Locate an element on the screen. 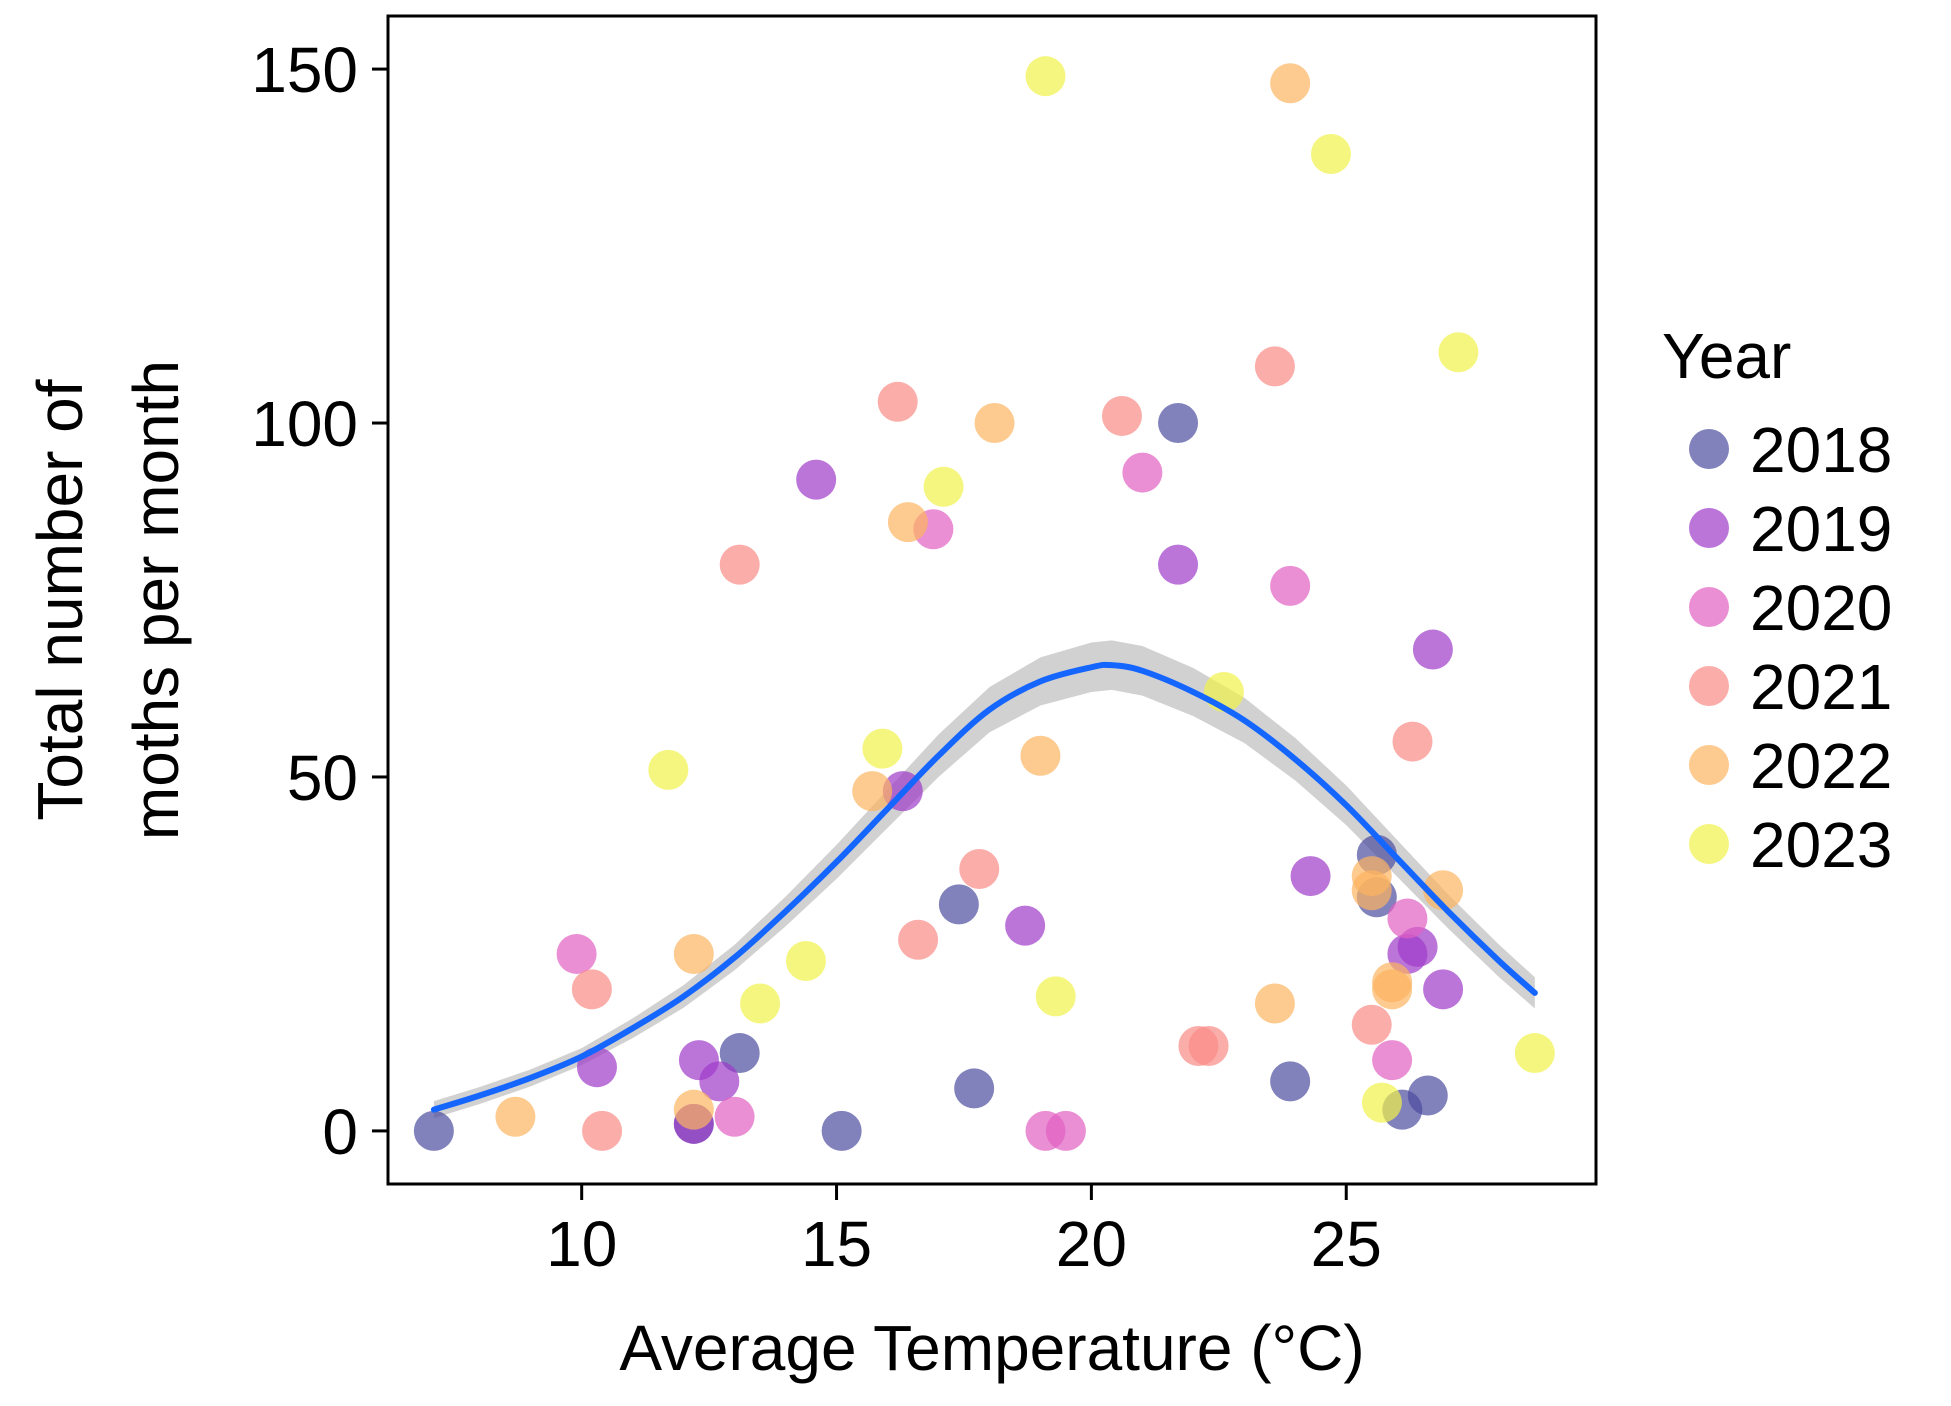  legend-label-2022: 2022 is located at coordinates (1821, 766).